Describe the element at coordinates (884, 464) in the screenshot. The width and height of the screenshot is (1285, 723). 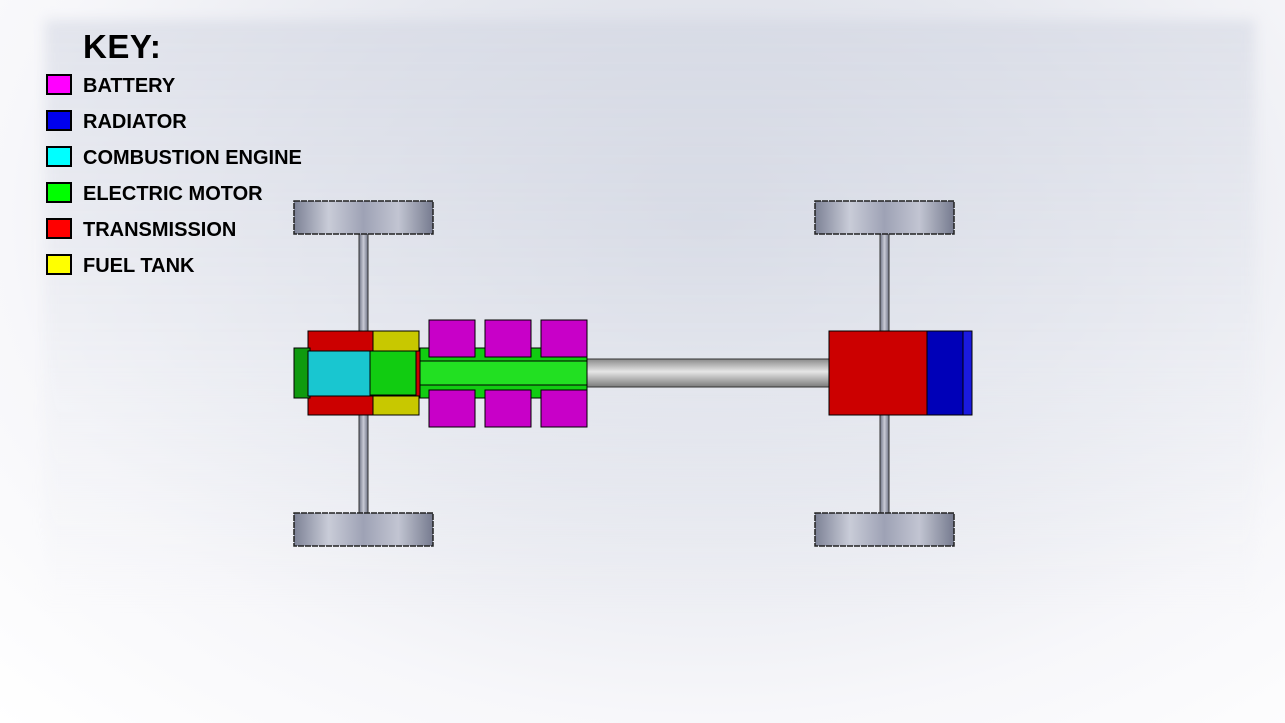
I see `rear-axle-lower` at that location.